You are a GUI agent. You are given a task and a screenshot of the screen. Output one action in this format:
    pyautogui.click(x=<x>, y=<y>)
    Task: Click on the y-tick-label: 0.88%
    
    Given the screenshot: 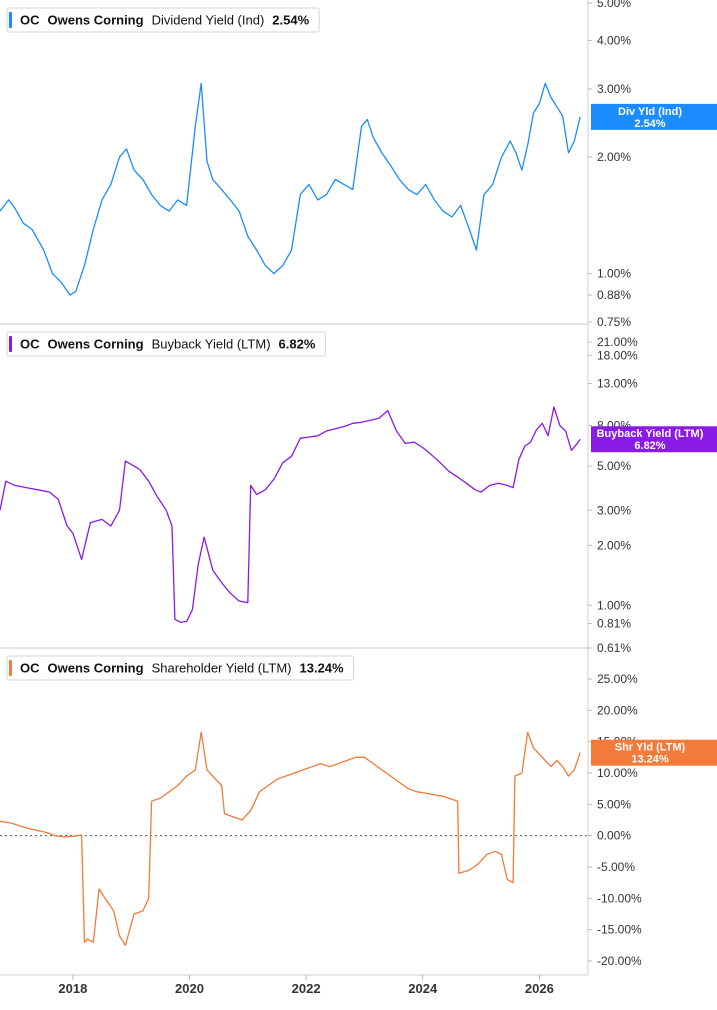 What is the action you would take?
    pyautogui.click(x=614, y=295)
    